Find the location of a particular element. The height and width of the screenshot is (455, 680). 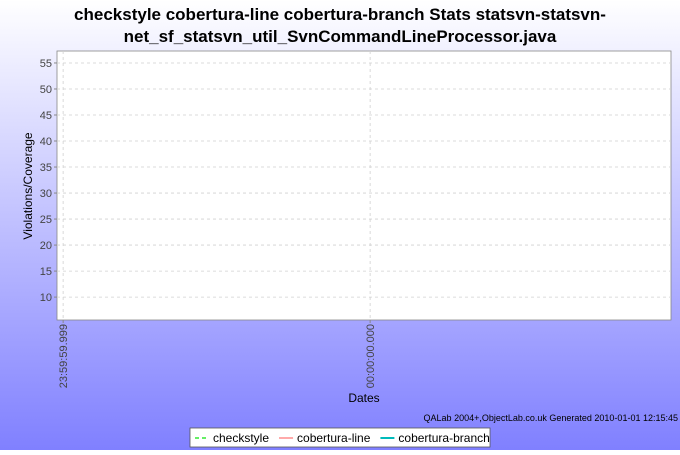

y-tick-label: 45 is located at coordinates (46, 116).